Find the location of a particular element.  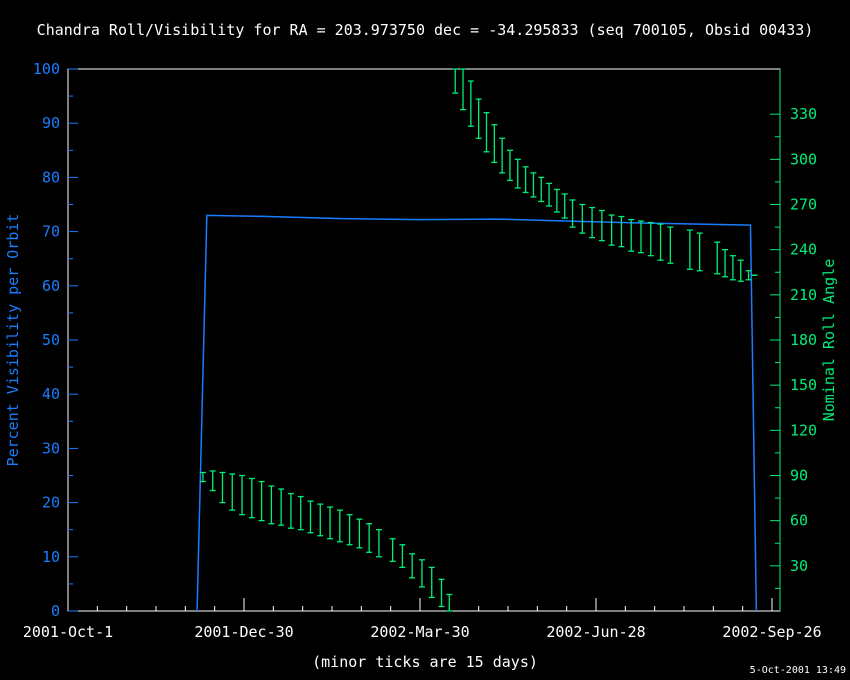

y-tick-label: 40 is located at coordinates (51, 394).